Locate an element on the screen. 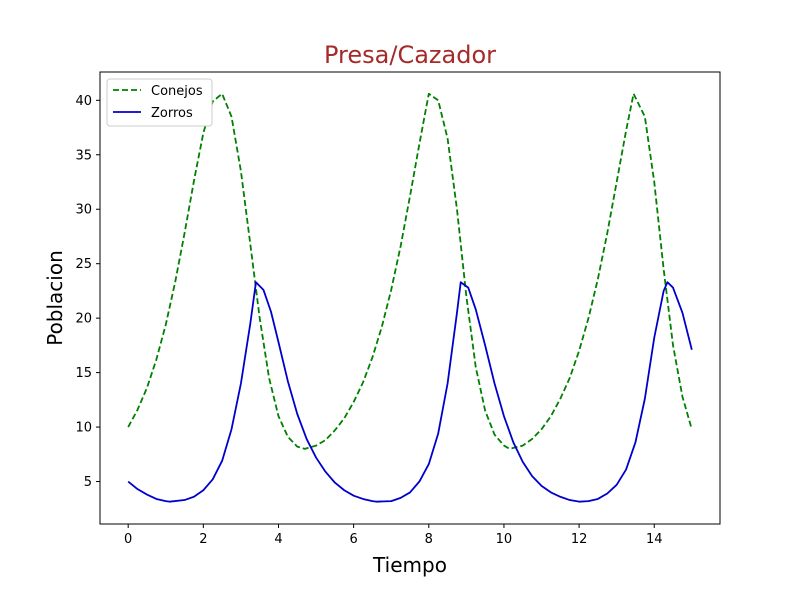  y-tick-label: 15 is located at coordinates (83, 373).